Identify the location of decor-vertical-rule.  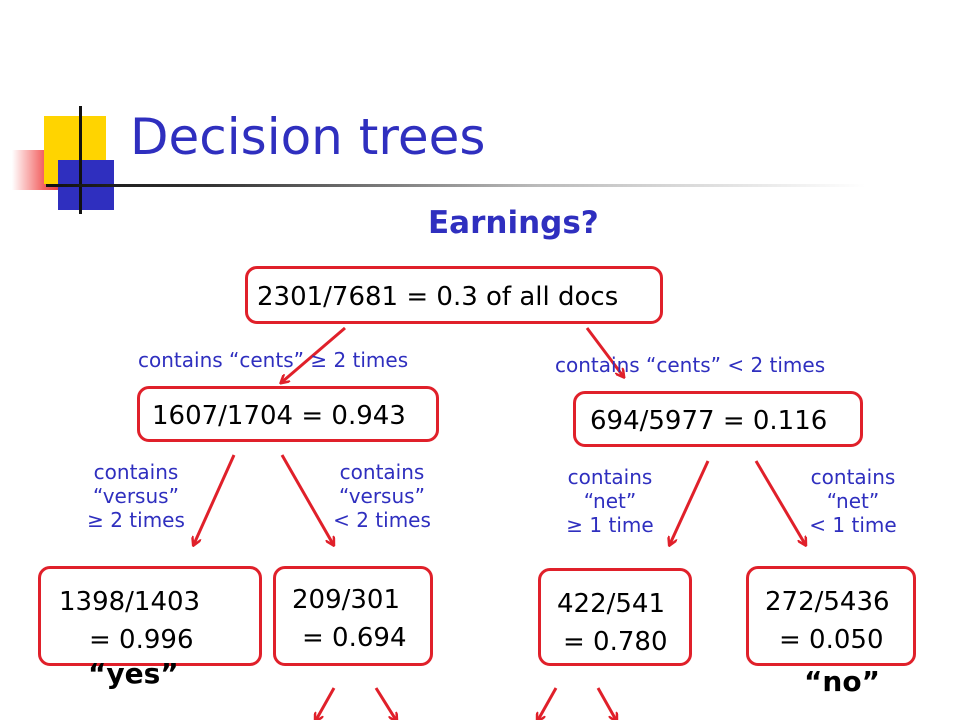
(80, 160).